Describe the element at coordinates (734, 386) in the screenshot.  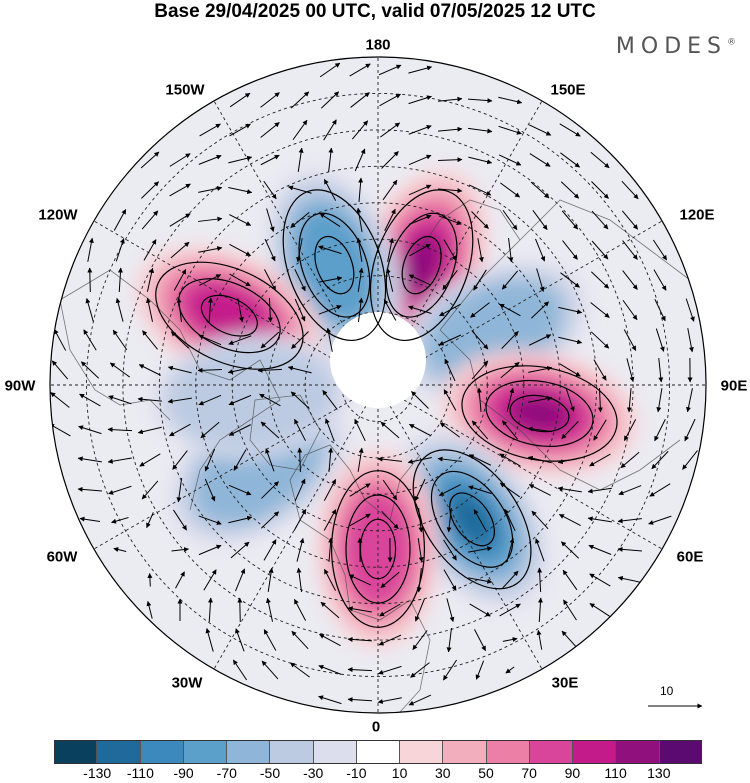
I see `lon-label-90e: 90E` at that location.